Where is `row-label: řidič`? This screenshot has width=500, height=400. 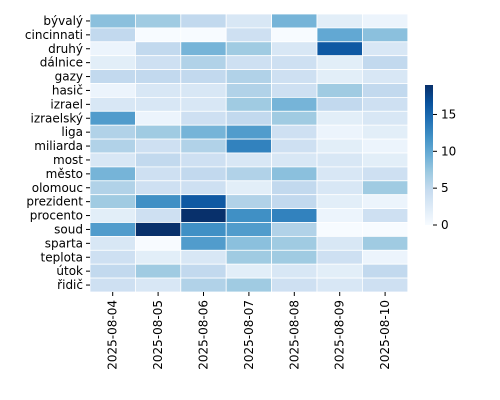 row-label: řidič is located at coordinates (70, 285).